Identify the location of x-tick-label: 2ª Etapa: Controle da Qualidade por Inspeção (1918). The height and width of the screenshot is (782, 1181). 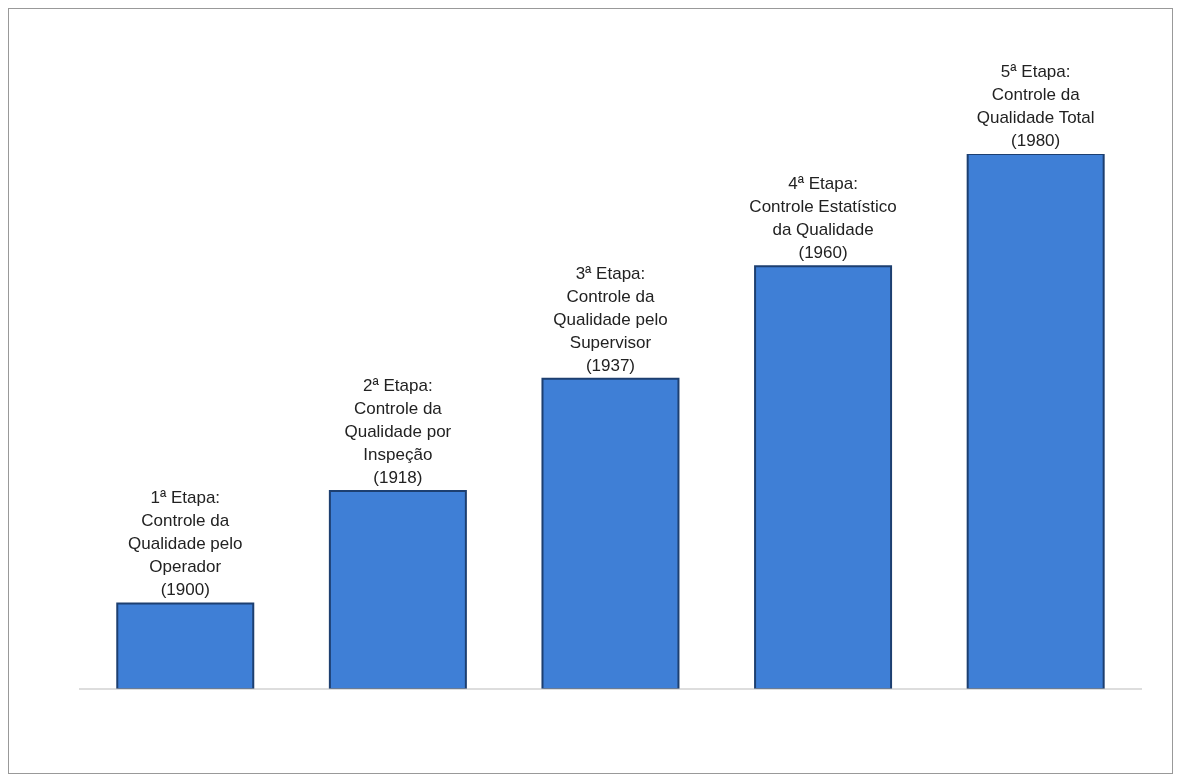
(398, 432).